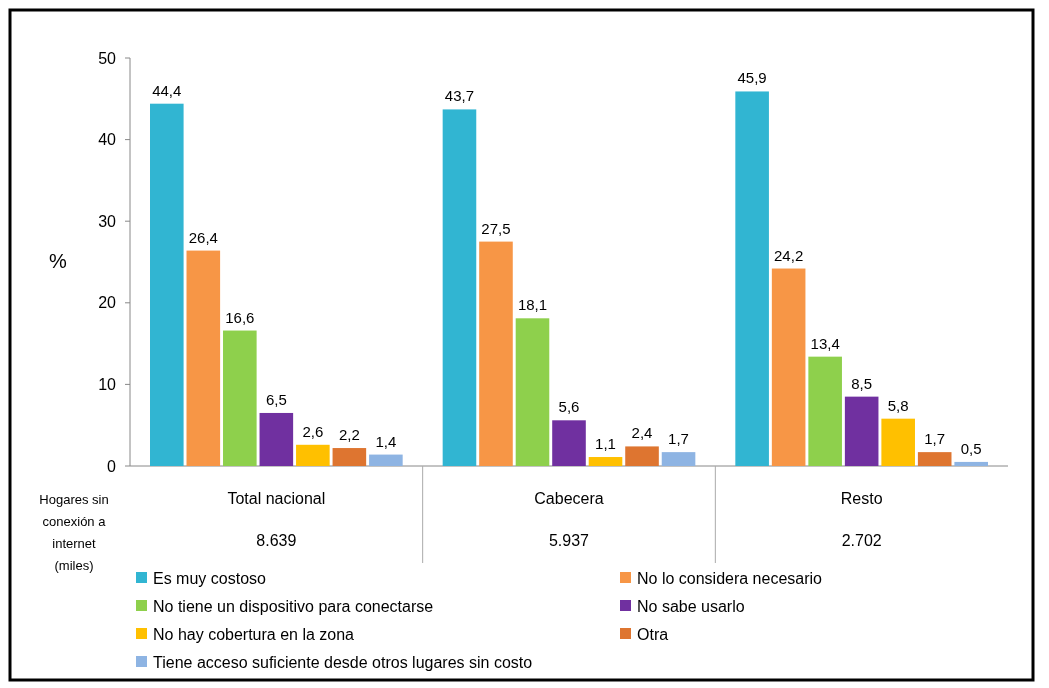 The width and height of the screenshot is (1049, 688). I want to click on text: 2.702, so click(861, 540).